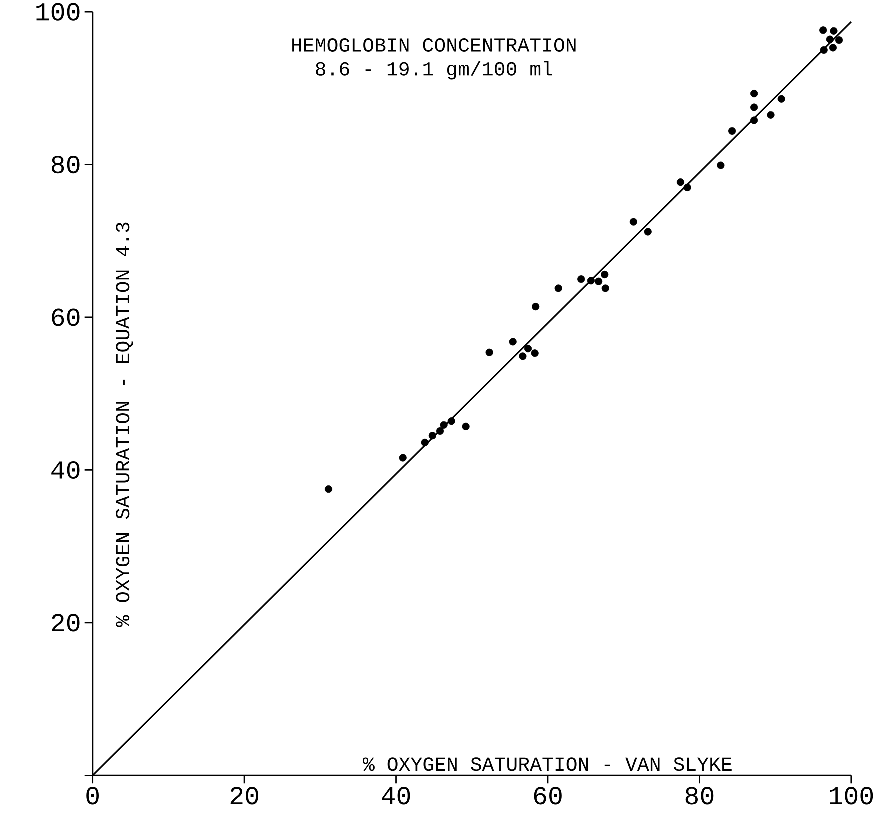 Image resolution: width=878 pixels, height=814 pixels. What do you see at coordinates (396, 796) in the screenshot?
I see `x-tick-label: 40` at bounding box center [396, 796].